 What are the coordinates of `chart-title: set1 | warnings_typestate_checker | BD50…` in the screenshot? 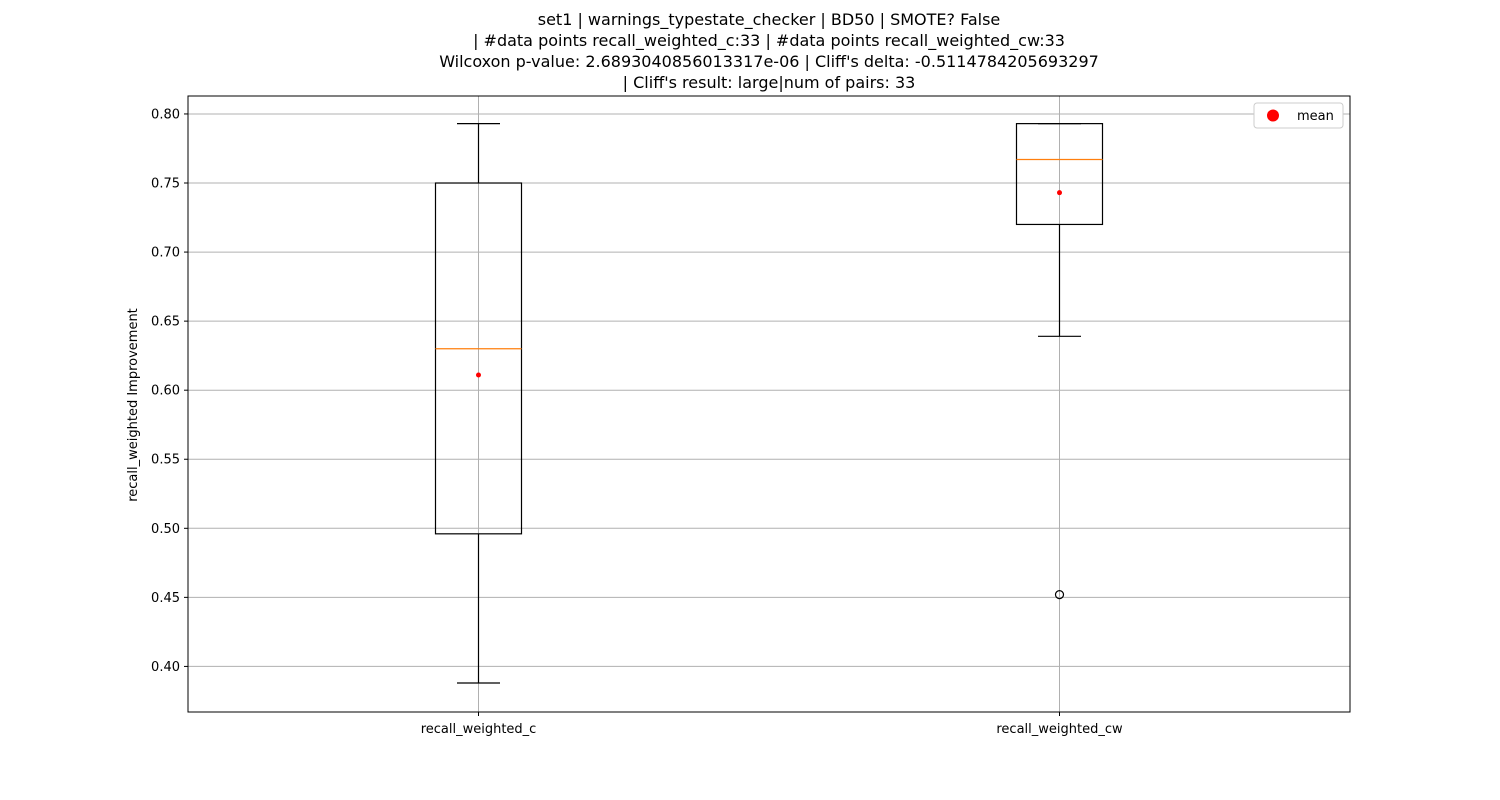 It's located at (769, 51).